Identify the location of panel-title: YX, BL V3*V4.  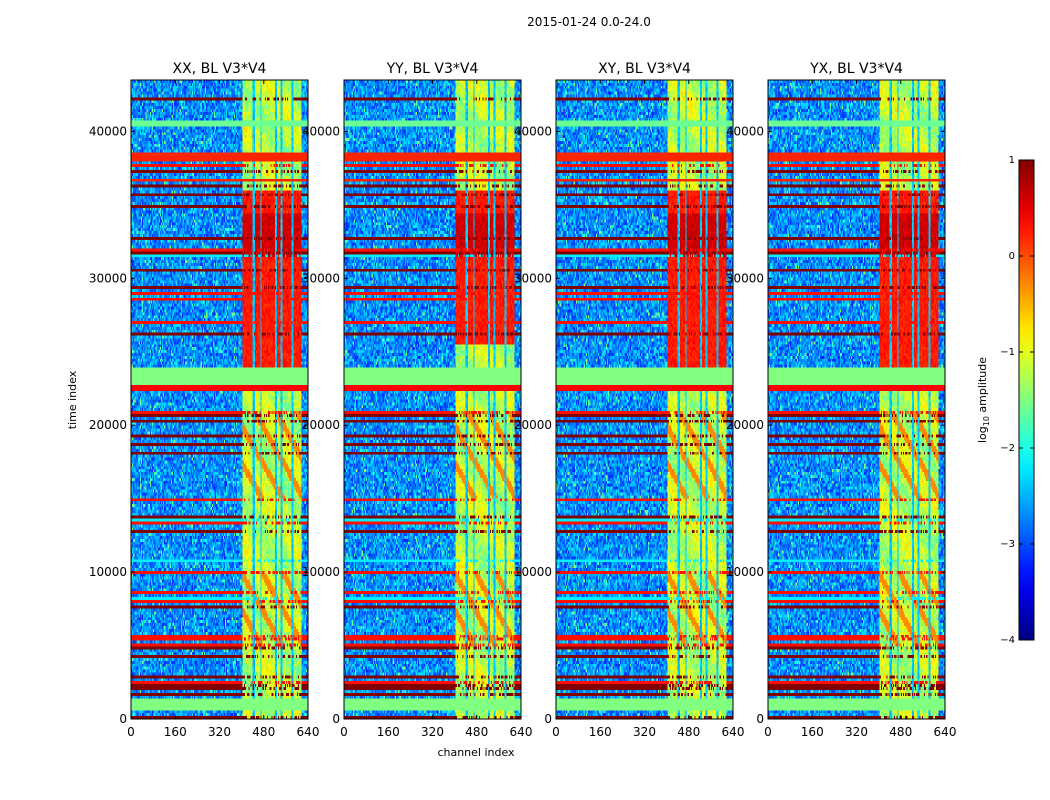
(856, 69).